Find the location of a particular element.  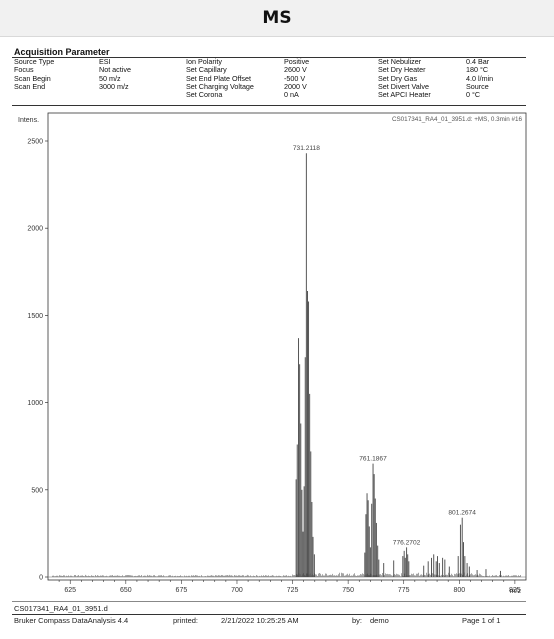

x-tick-label: 650 is located at coordinates (126, 590).